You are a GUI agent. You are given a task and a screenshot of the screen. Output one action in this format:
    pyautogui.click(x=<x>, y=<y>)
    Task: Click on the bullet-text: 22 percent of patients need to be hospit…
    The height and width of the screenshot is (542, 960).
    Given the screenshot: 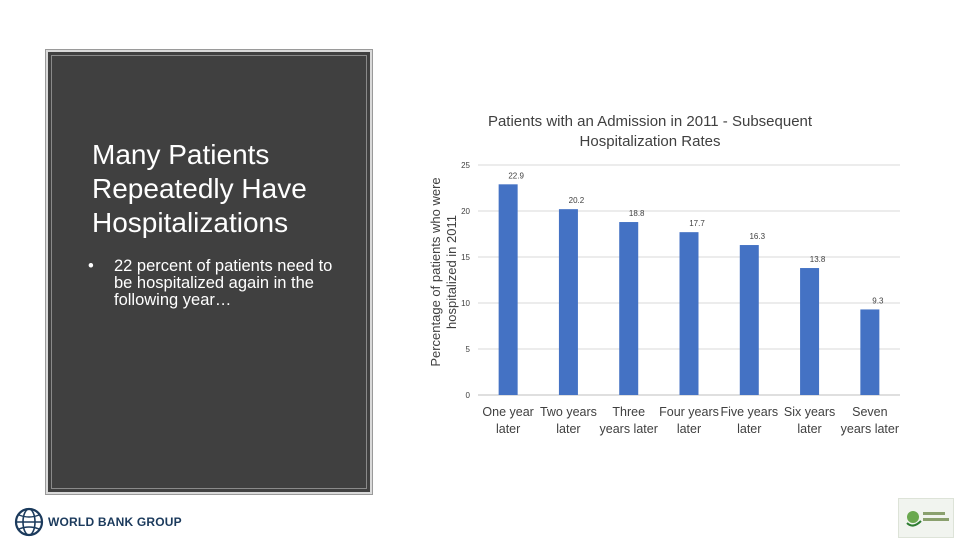 What is the action you would take?
    pyautogui.click(x=223, y=283)
    